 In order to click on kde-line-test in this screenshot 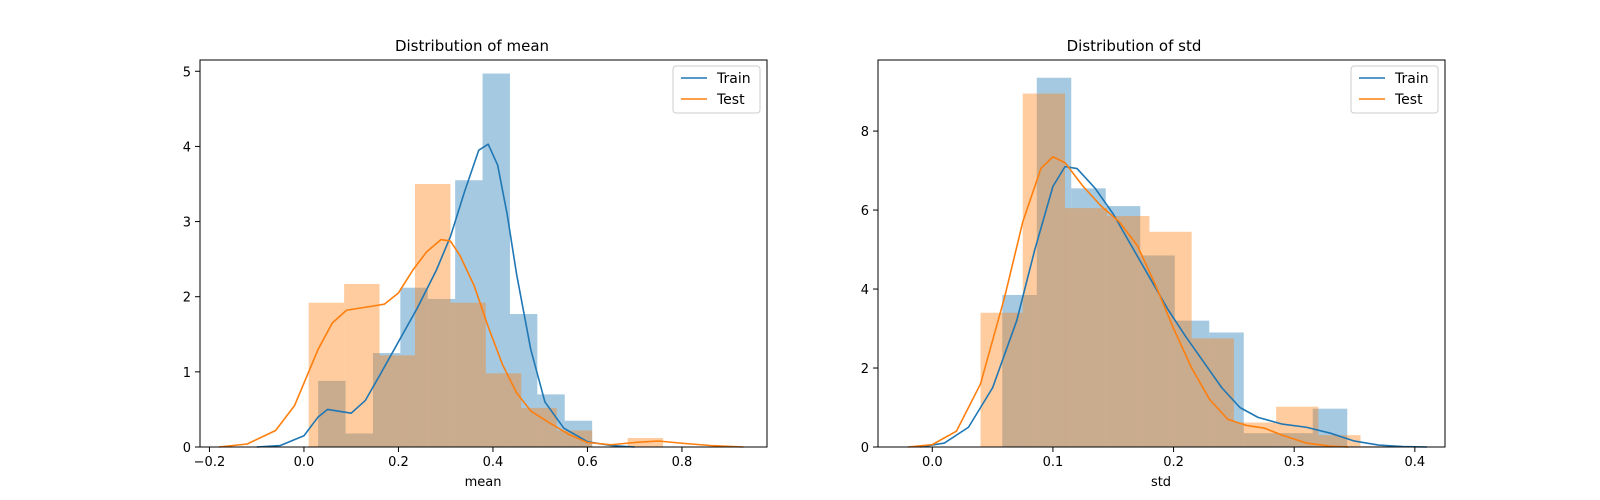, I will do `click(481, 343)`.